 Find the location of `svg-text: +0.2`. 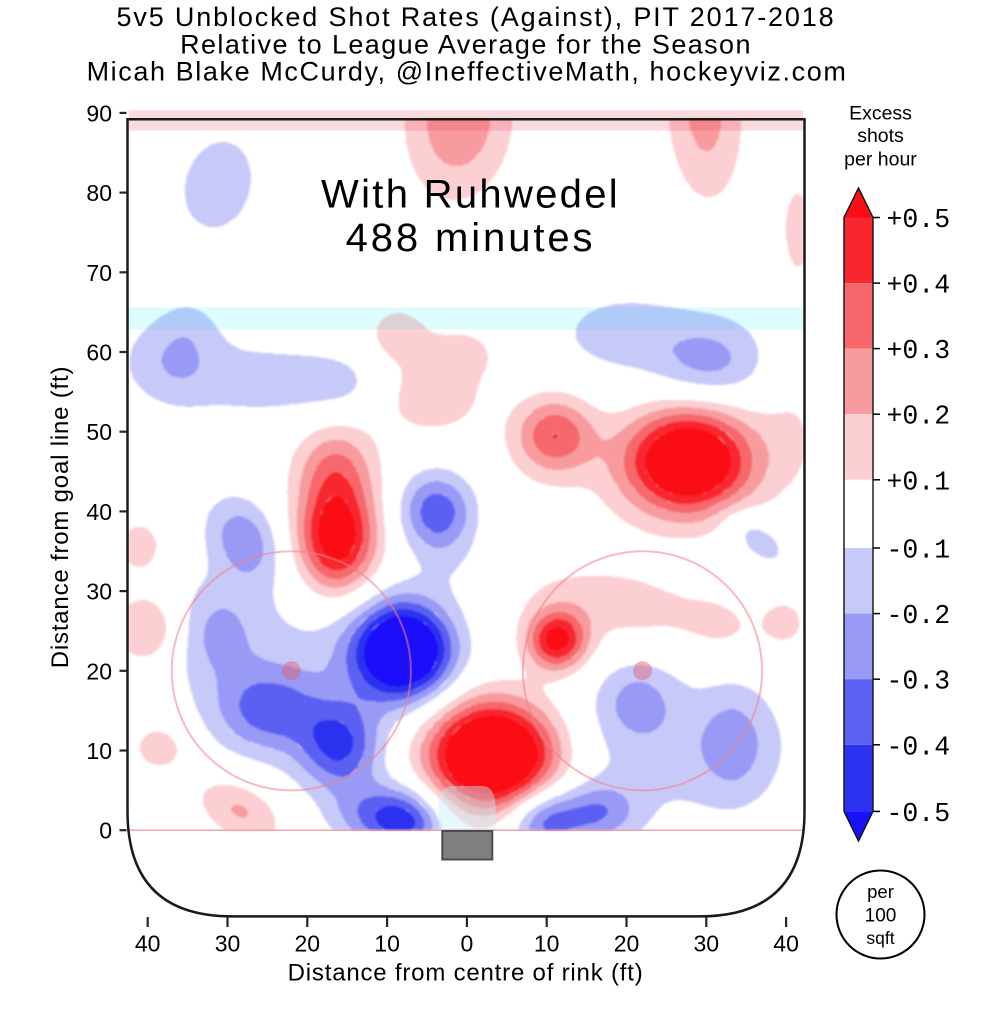

svg-text: +0.2 is located at coordinates (919, 417).